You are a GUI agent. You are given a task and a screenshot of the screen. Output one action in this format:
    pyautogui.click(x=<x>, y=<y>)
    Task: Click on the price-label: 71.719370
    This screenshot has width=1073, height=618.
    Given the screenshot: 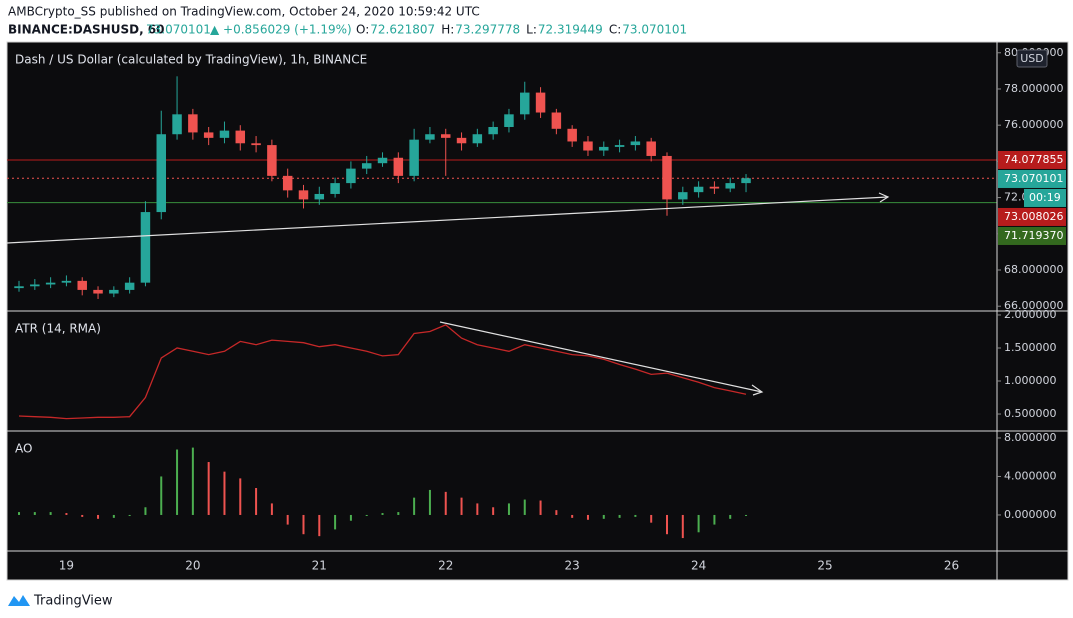 What is the action you would take?
    pyautogui.click(x=1034, y=235)
    